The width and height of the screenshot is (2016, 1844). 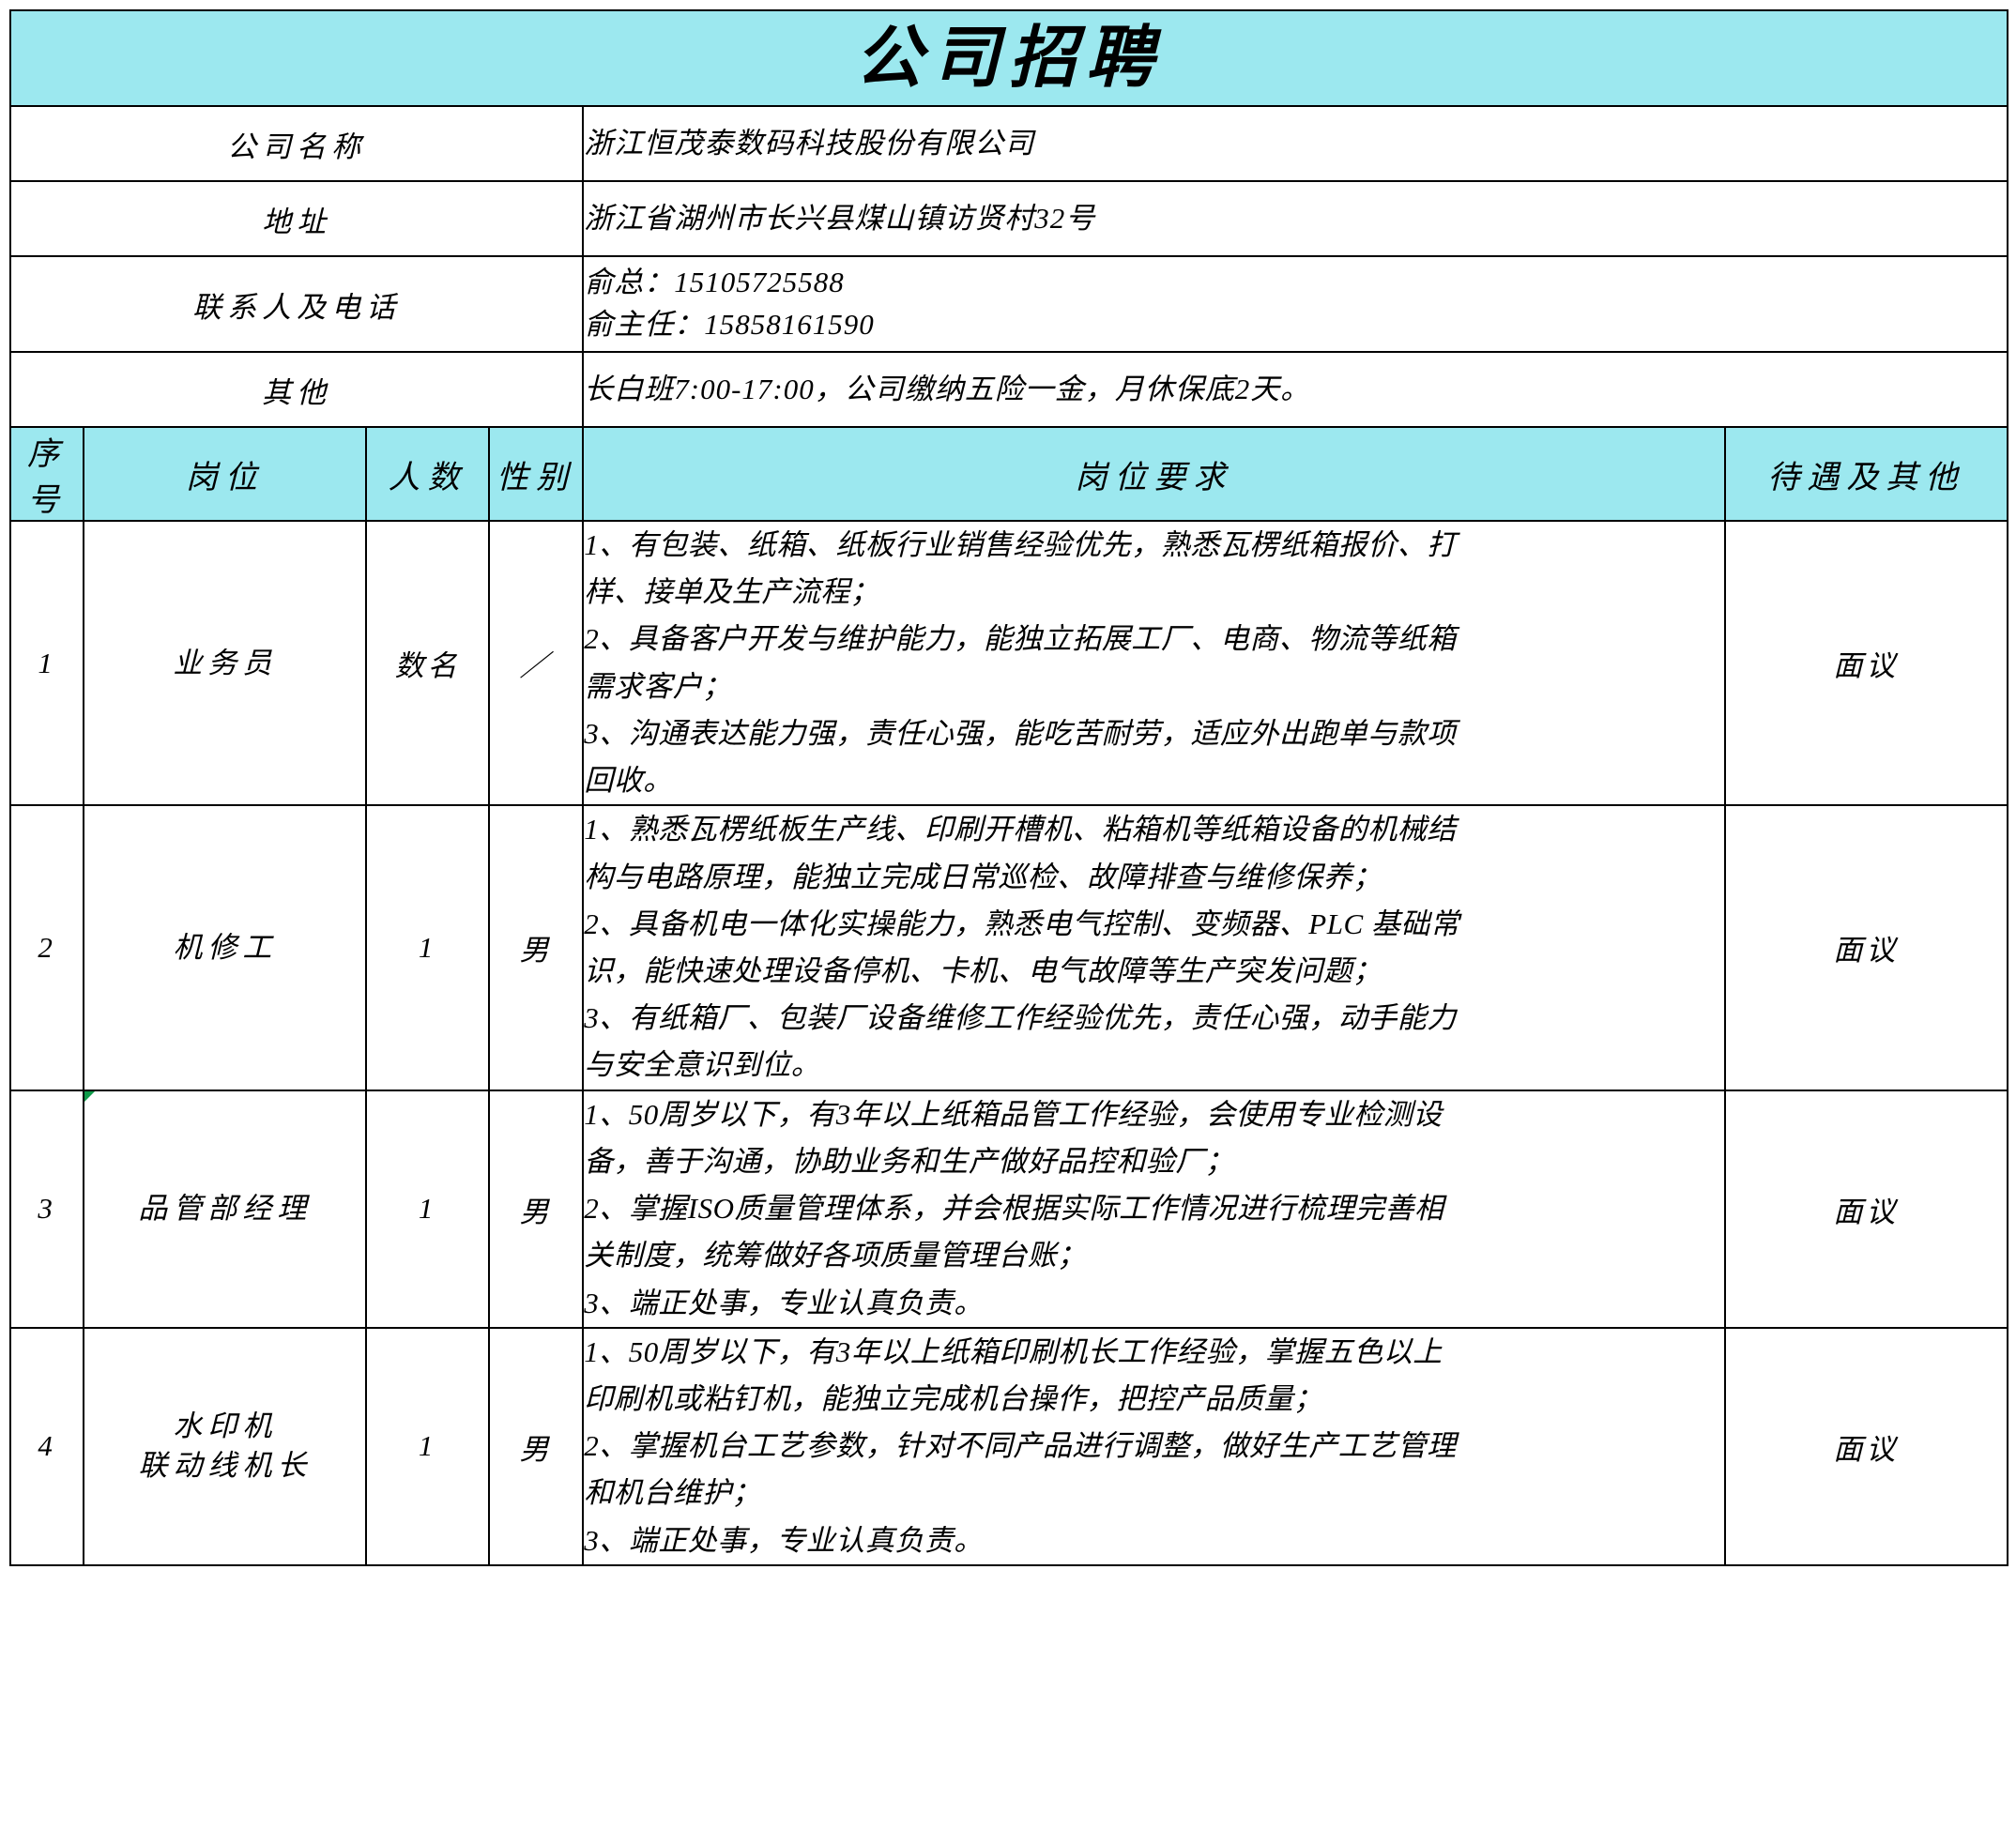 I want to click on page-title: 公司招聘, so click(x=1008, y=58).